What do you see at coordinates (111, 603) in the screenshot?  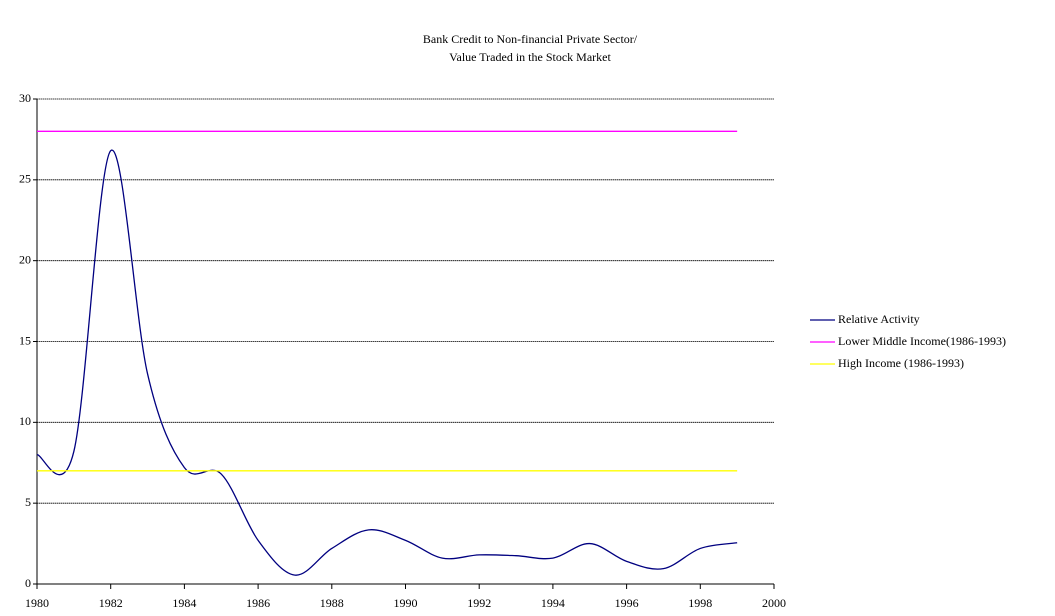 I see `x-tick-label: 1982` at bounding box center [111, 603].